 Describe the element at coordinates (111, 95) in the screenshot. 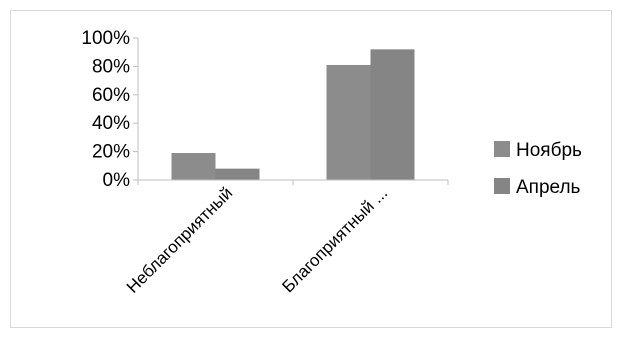

I see `y-tick-label: 60%` at that location.